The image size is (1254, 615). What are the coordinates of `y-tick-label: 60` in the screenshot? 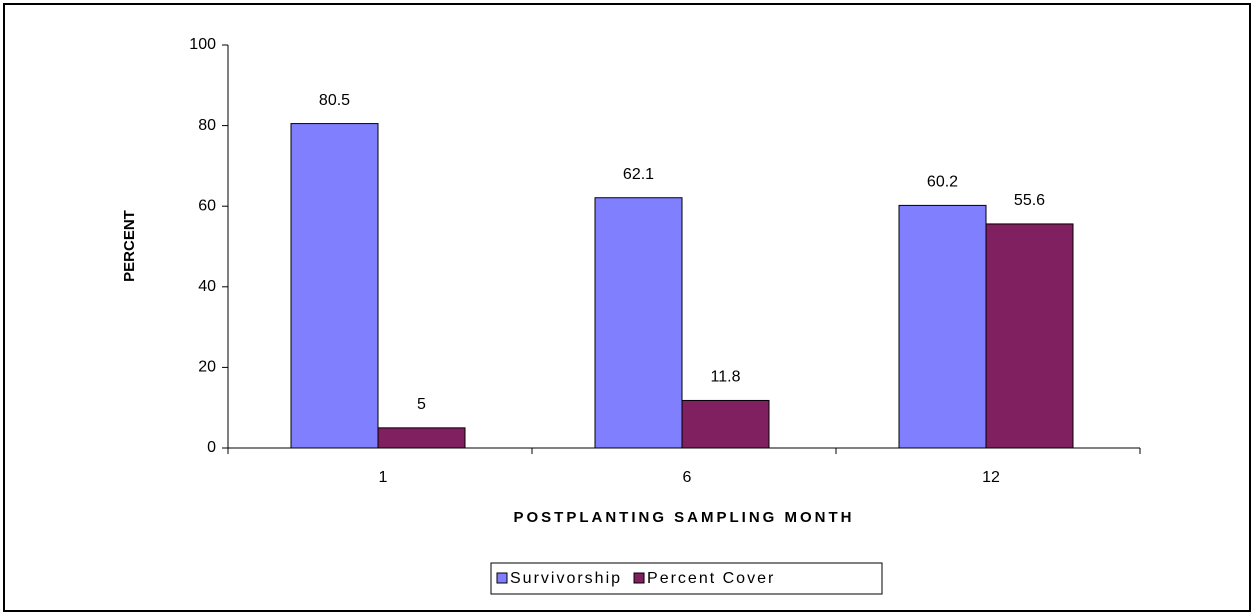 It's located at (207, 205).